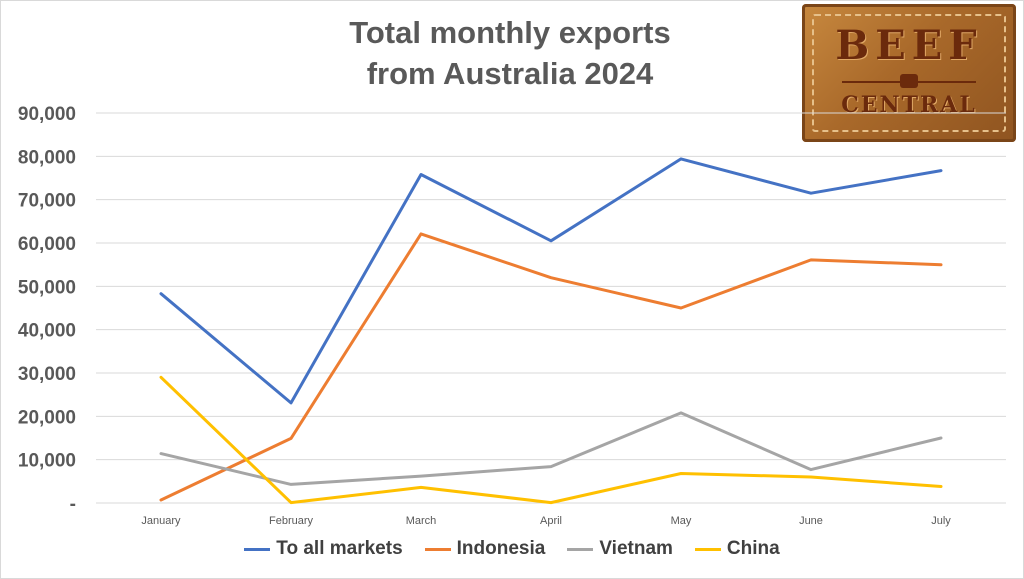  I want to click on legend-item: Indonesia, so click(485, 549).